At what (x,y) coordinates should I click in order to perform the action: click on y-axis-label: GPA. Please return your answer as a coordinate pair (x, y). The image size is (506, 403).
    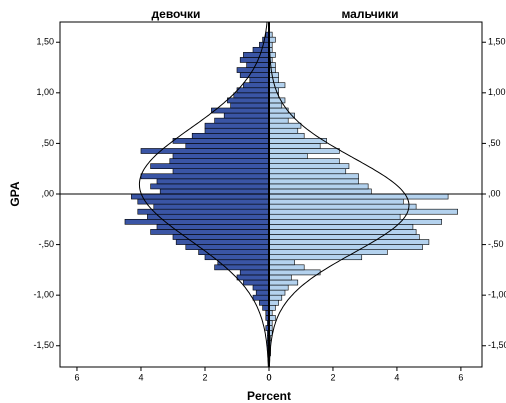
    Looking at the image, I should click on (15, 193).